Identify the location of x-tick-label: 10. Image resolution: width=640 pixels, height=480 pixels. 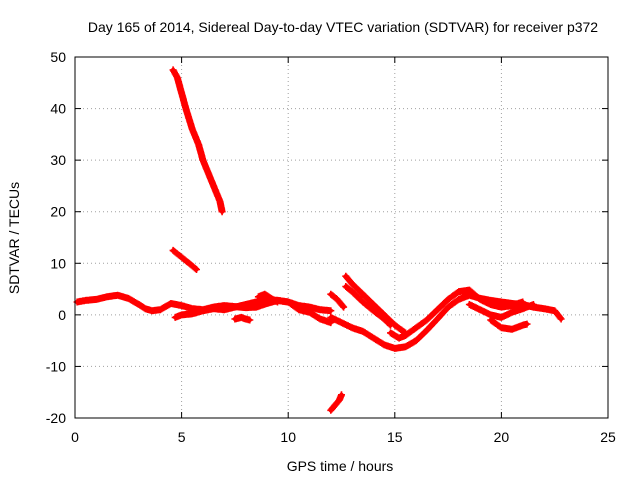
(288, 437).